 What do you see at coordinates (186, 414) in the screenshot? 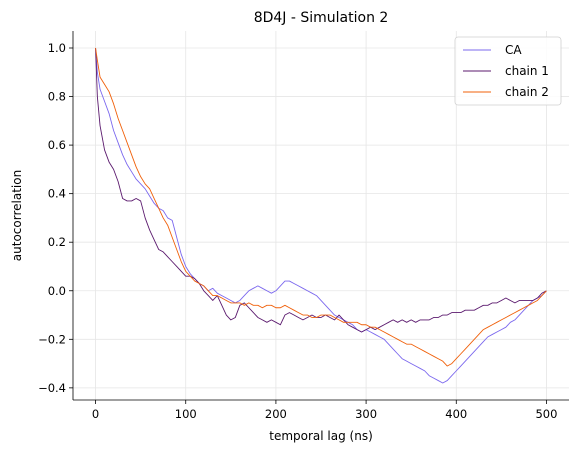
I see `x-tick-label: 100` at bounding box center [186, 414].